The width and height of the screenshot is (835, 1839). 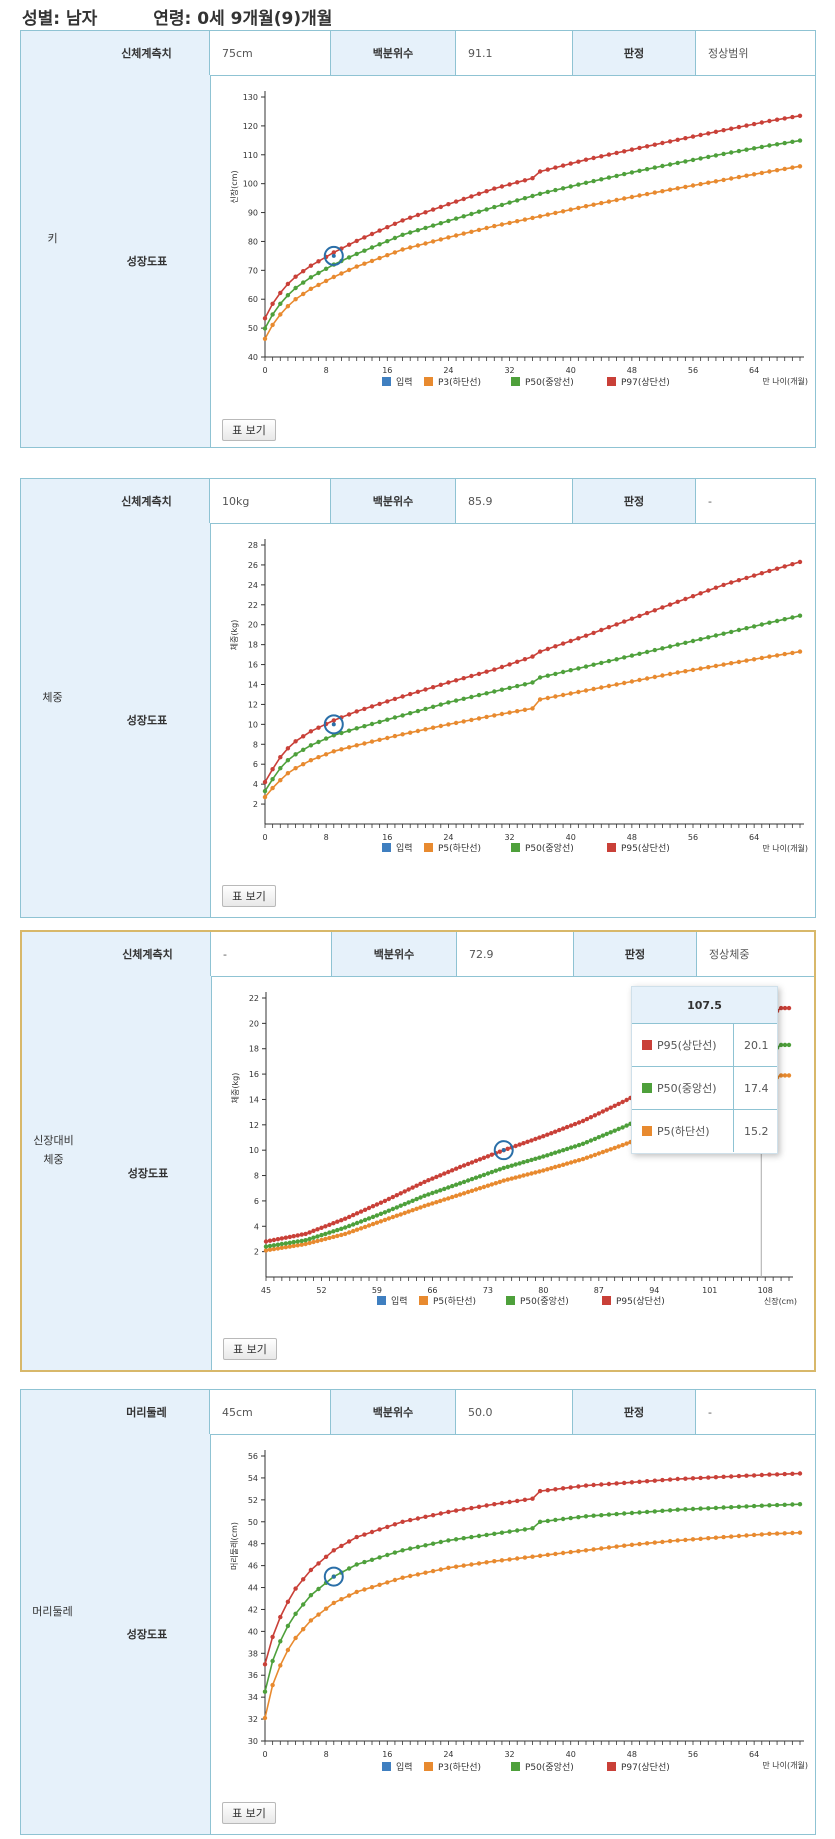 What do you see at coordinates (253, 565) in the screenshot?
I see `y-tick-label: 26` at bounding box center [253, 565].